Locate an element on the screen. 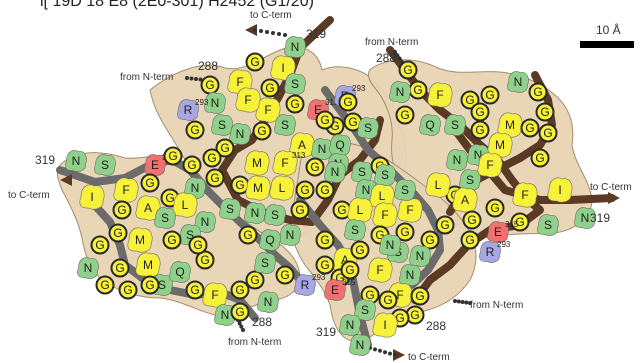 The height and width of the screenshot is (363, 641). residue-M: M is located at coordinates (258, 188).